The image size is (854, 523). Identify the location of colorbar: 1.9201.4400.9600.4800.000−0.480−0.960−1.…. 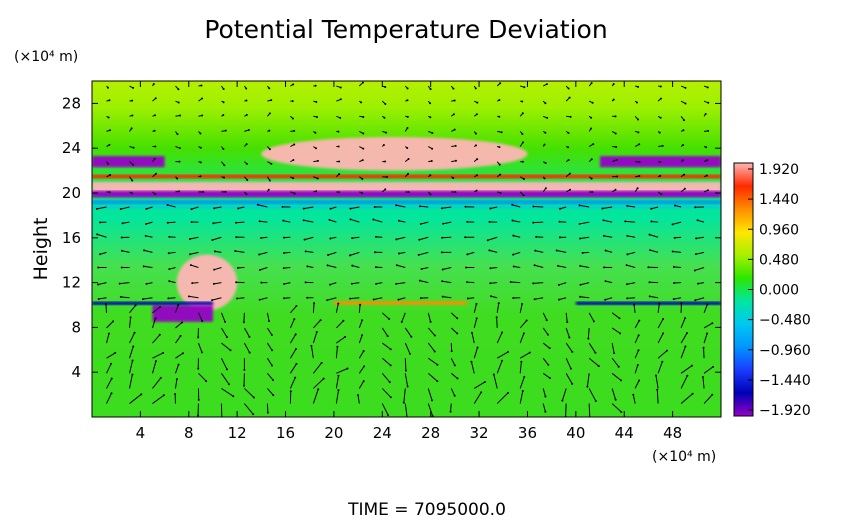
(772, 290).